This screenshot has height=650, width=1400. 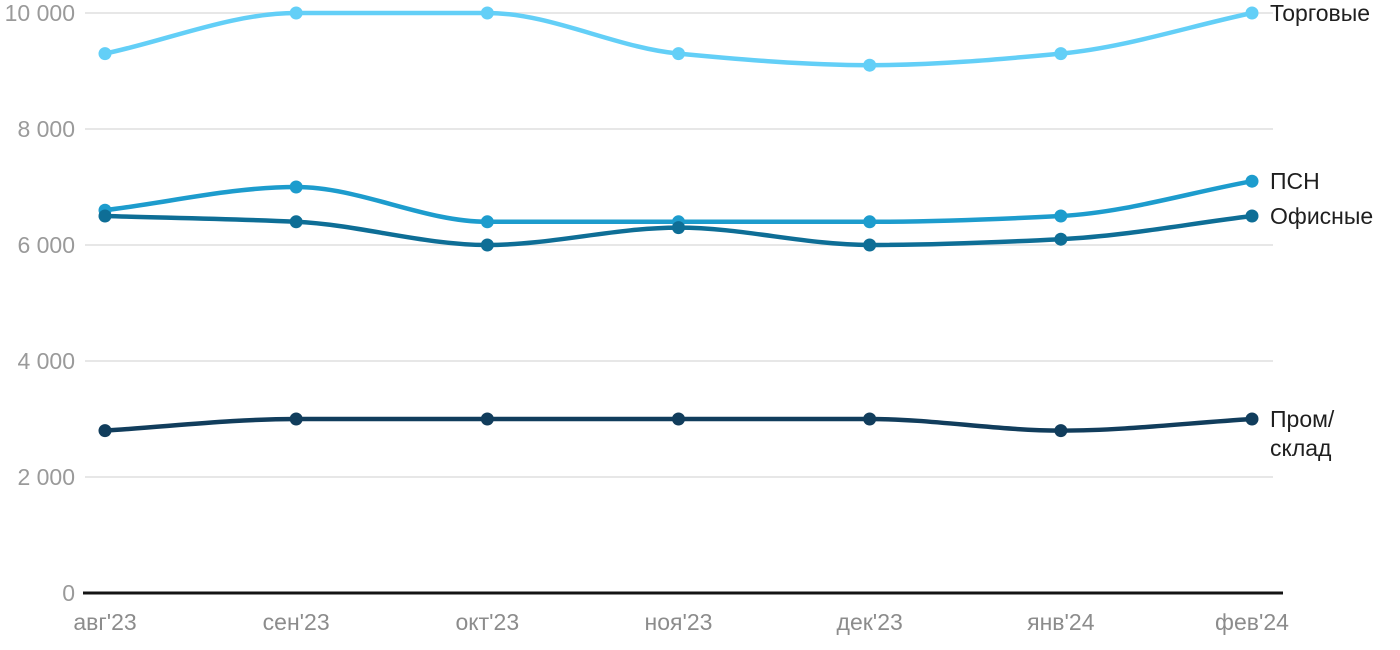 I want to click on y-tick-label-8000: 8 000, so click(x=46, y=129).